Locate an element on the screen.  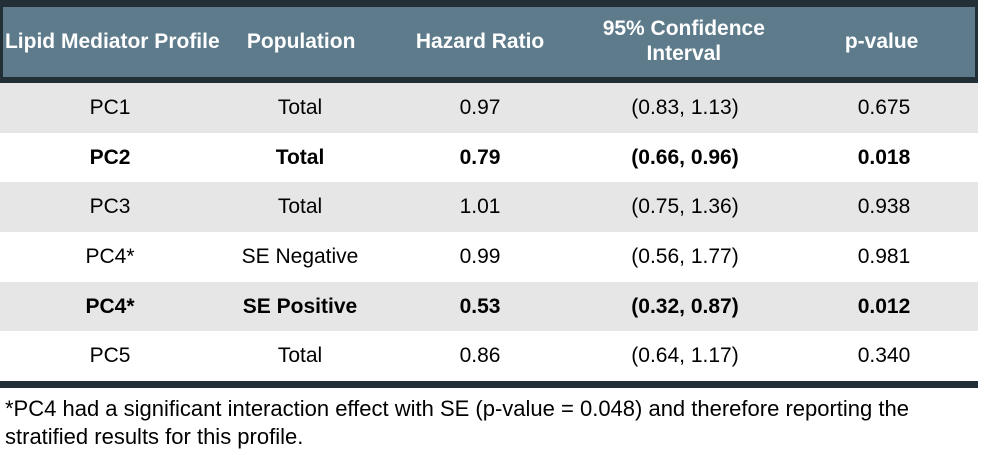
cell-p-value: 0.981 is located at coordinates (884, 256).